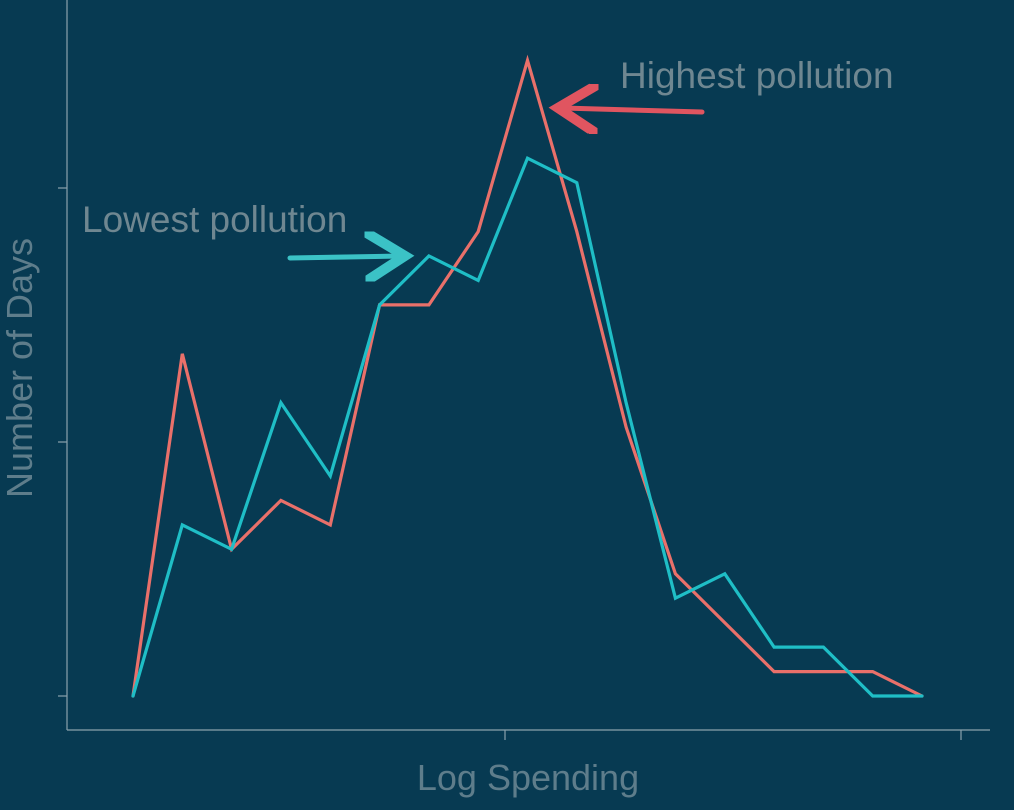  What do you see at coordinates (214, 219) in the screenshot?
I see `lowest-pollution-annotation: Lowest pollution` at bounding box center [214, 219].